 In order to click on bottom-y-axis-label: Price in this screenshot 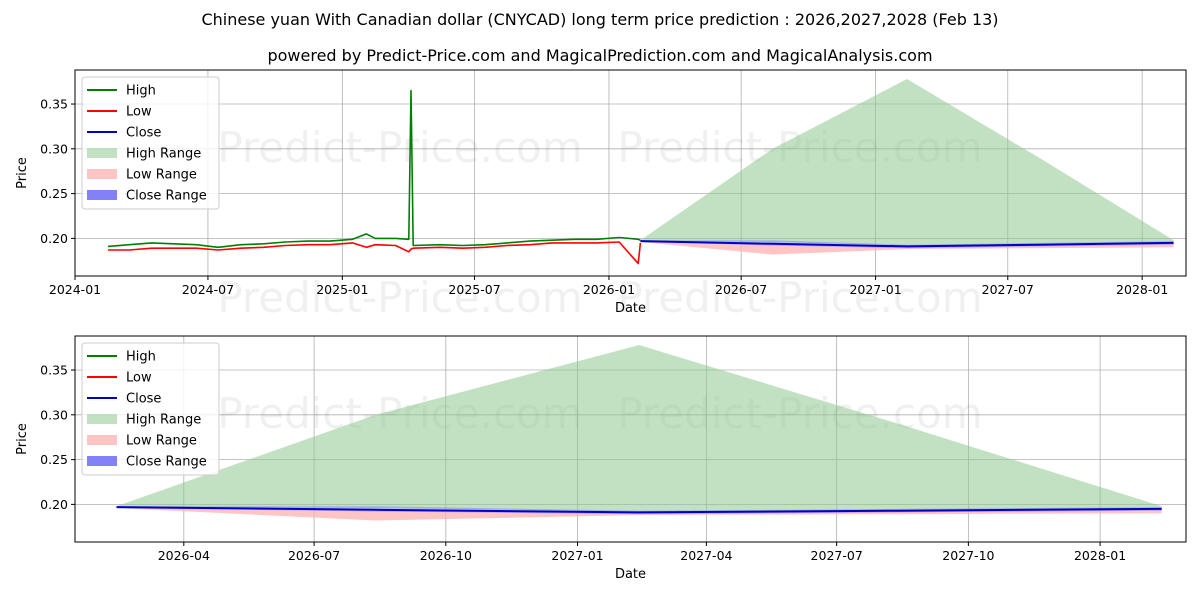, I will do `click(22, 439)`.